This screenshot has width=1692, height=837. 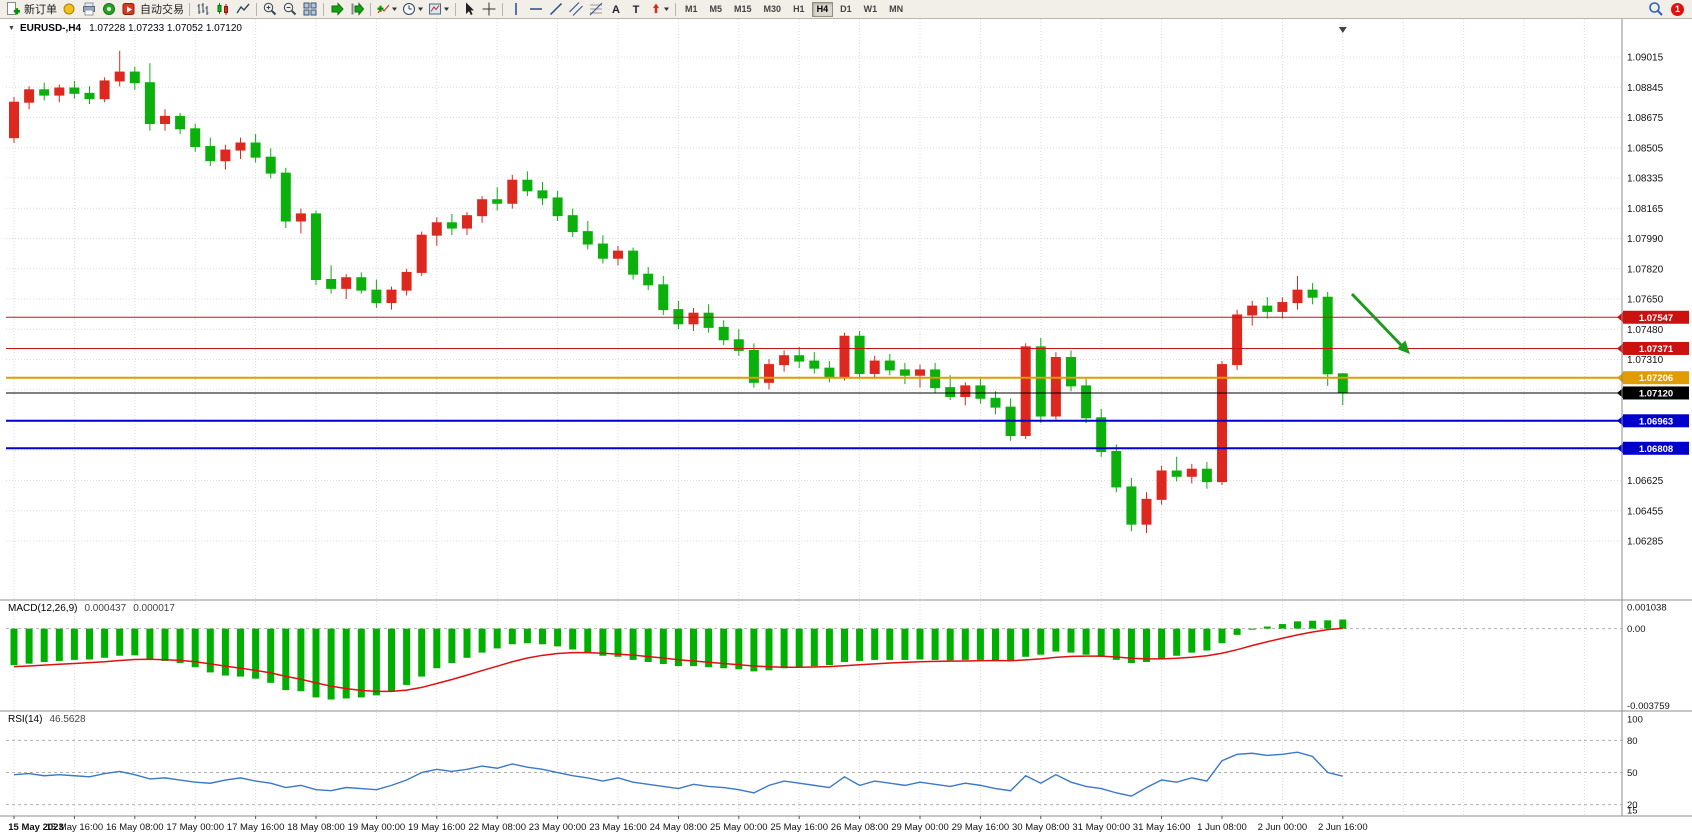 I want to click on timeframe-d1: D1, so click(x=846, y=8).